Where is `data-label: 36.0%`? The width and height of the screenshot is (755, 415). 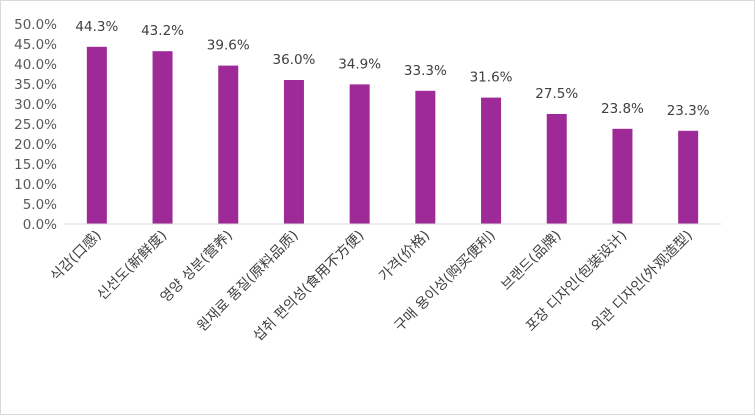
data-label: 36.0% is located at coordinates (294, 60).